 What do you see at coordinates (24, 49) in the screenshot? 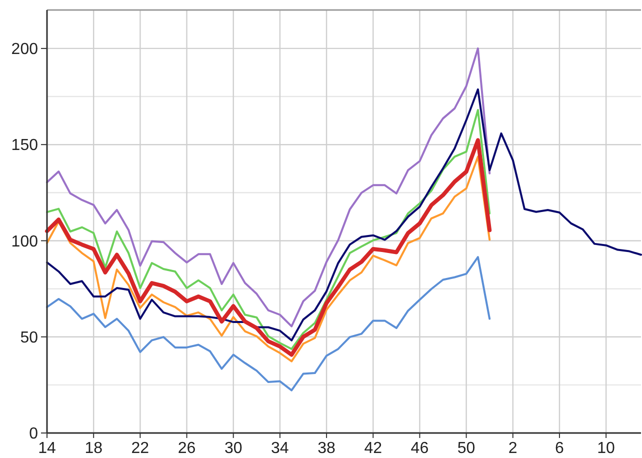
I see `y-tick-label: 200` at bounding box center [24, 49].